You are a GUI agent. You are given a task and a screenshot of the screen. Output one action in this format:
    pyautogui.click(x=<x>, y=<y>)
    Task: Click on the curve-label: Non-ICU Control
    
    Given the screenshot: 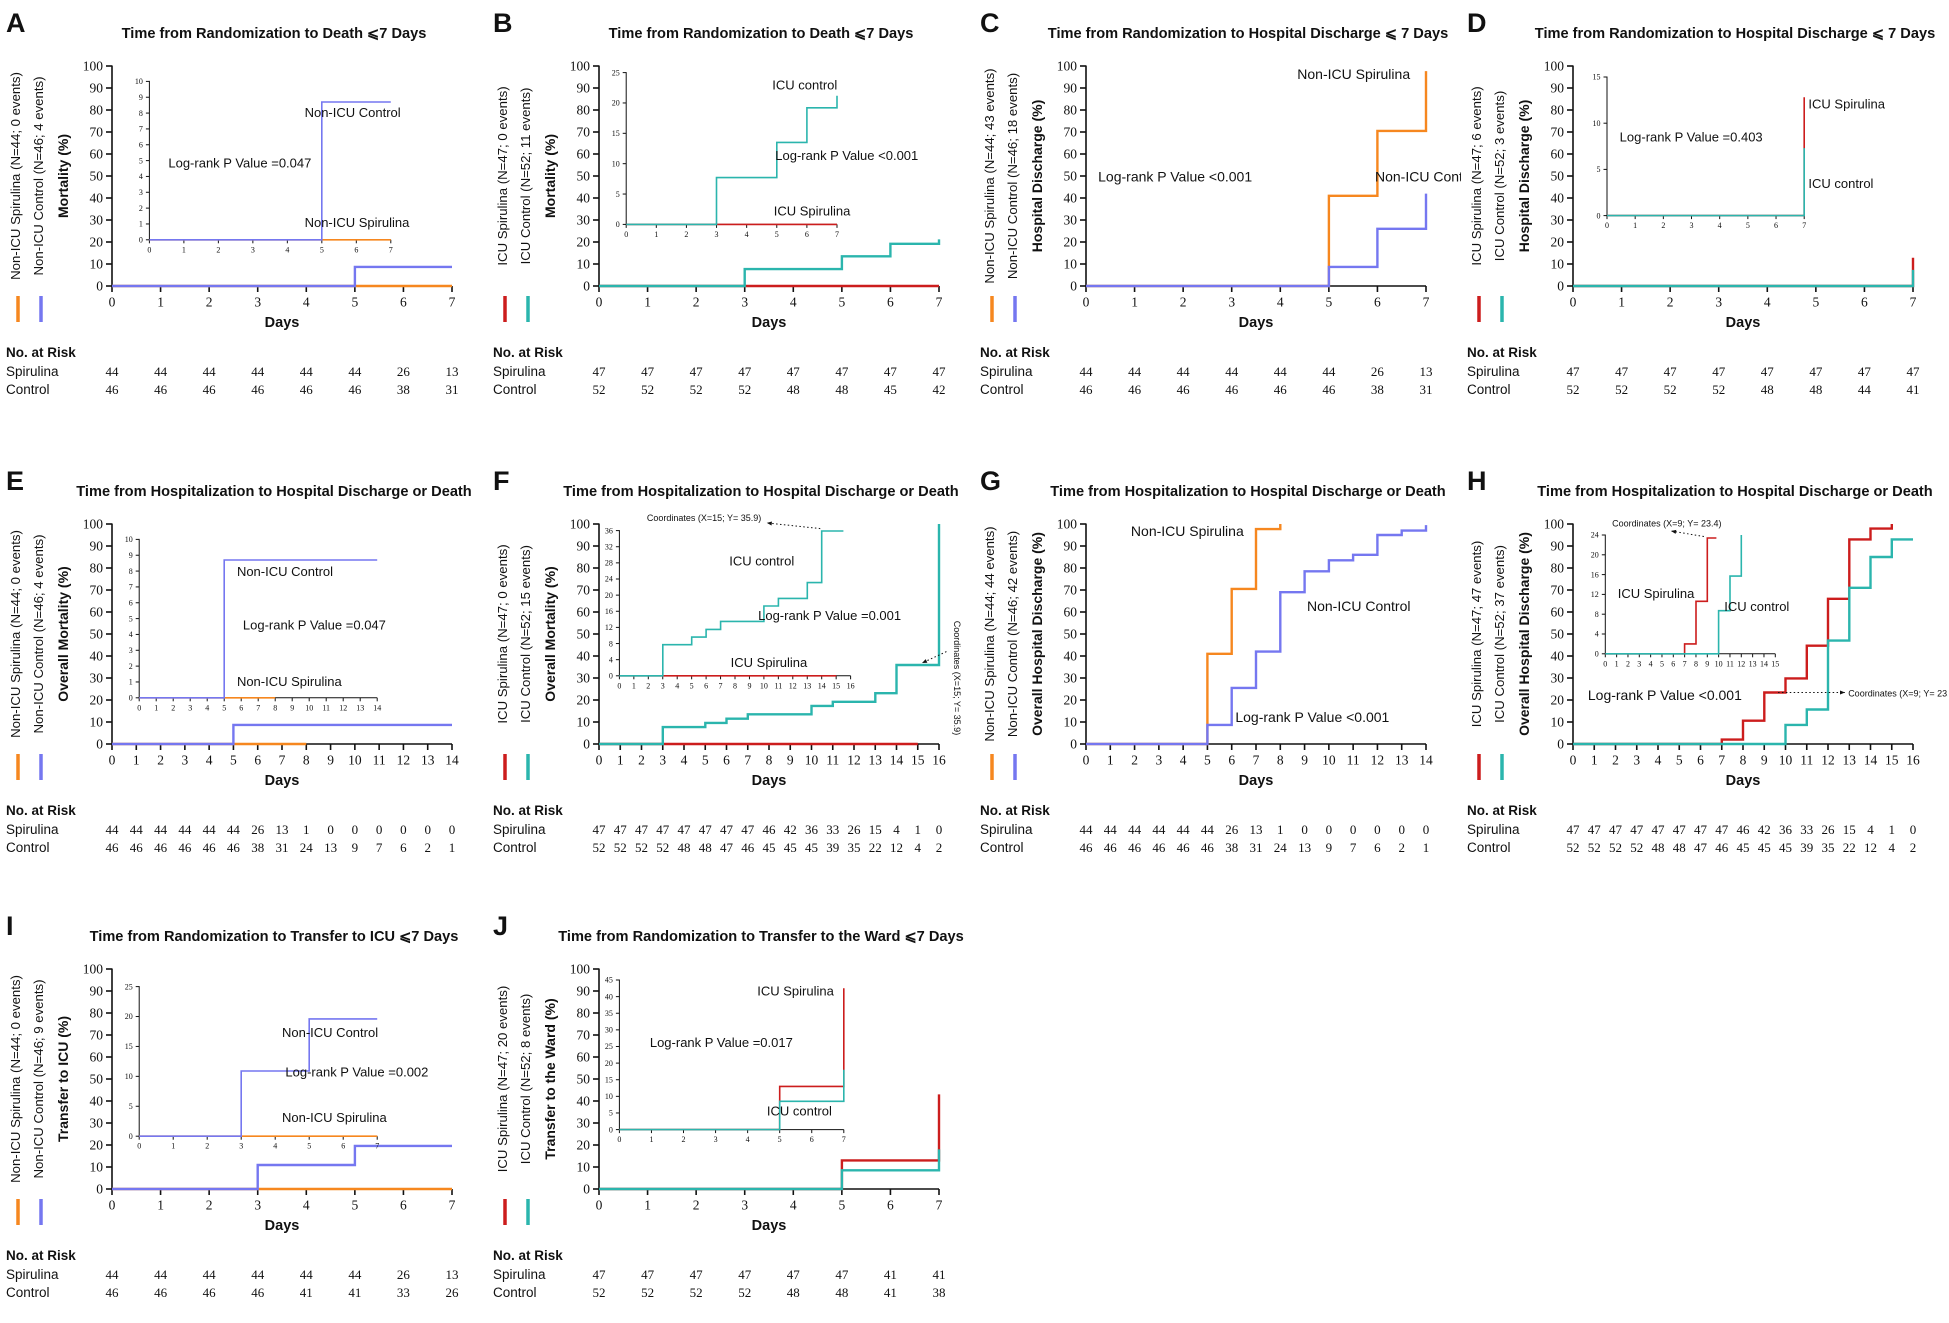 What is the action you would take?
    pyautogui.click(x=1358, y=606)
    